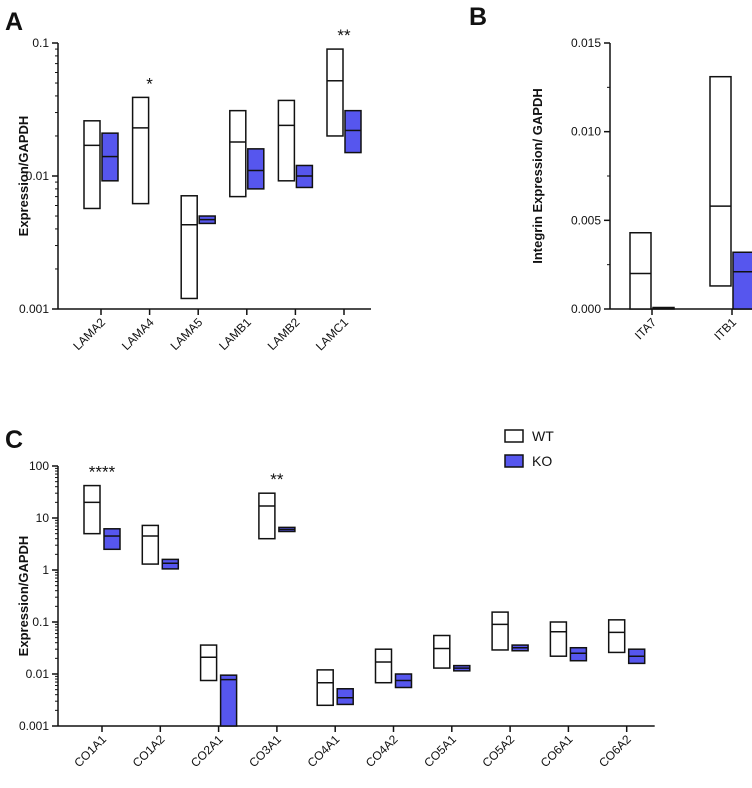 This screenshot has width=752, height=788. Describe the element at coordinates (92, 509) in the screenshot. I see `pc-bar-wt-co1a1` at that location.